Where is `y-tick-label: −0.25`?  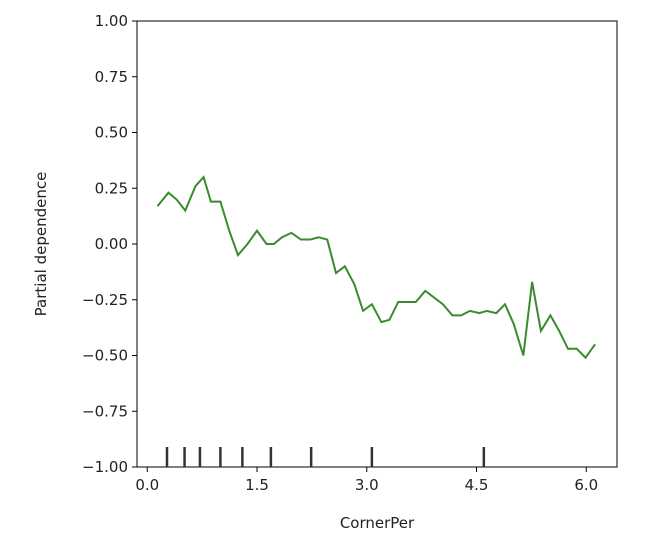
y-tick-label: −0.25 is located at coordinates (105, 300).